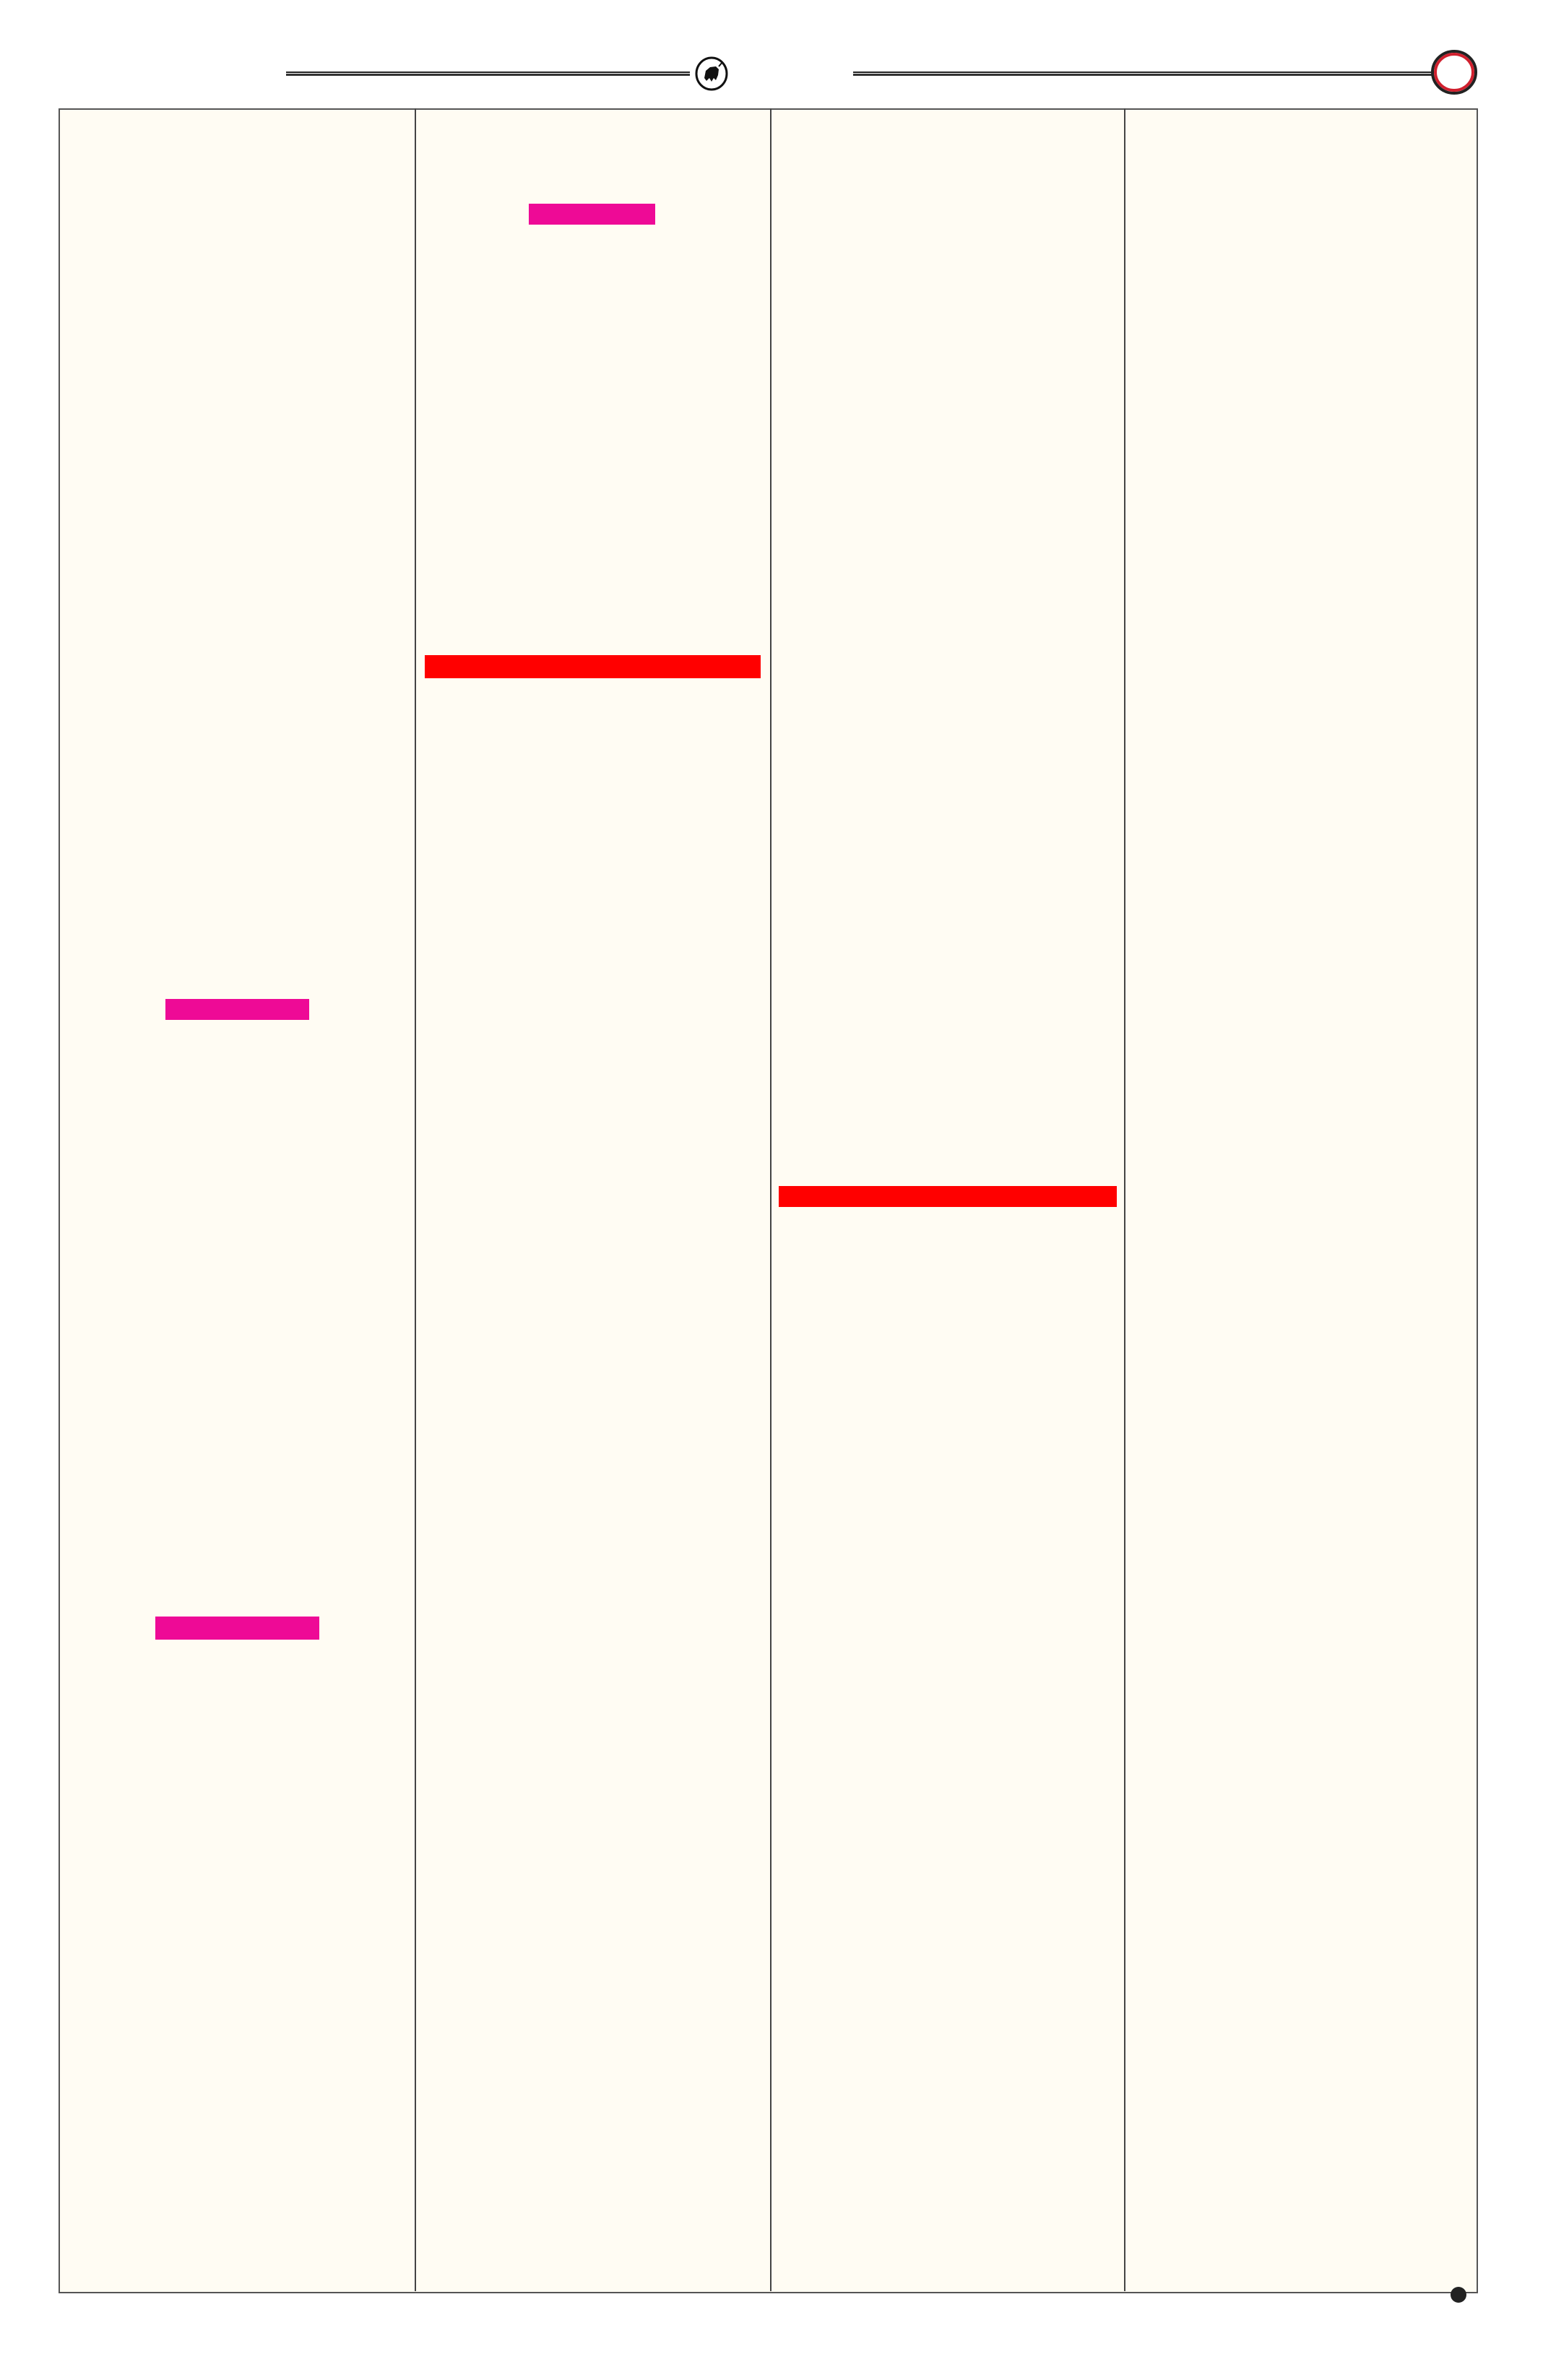 The width and height of the screenshot is (1543, 2380). I want to click on header-rule-right, so click(1144, 74).